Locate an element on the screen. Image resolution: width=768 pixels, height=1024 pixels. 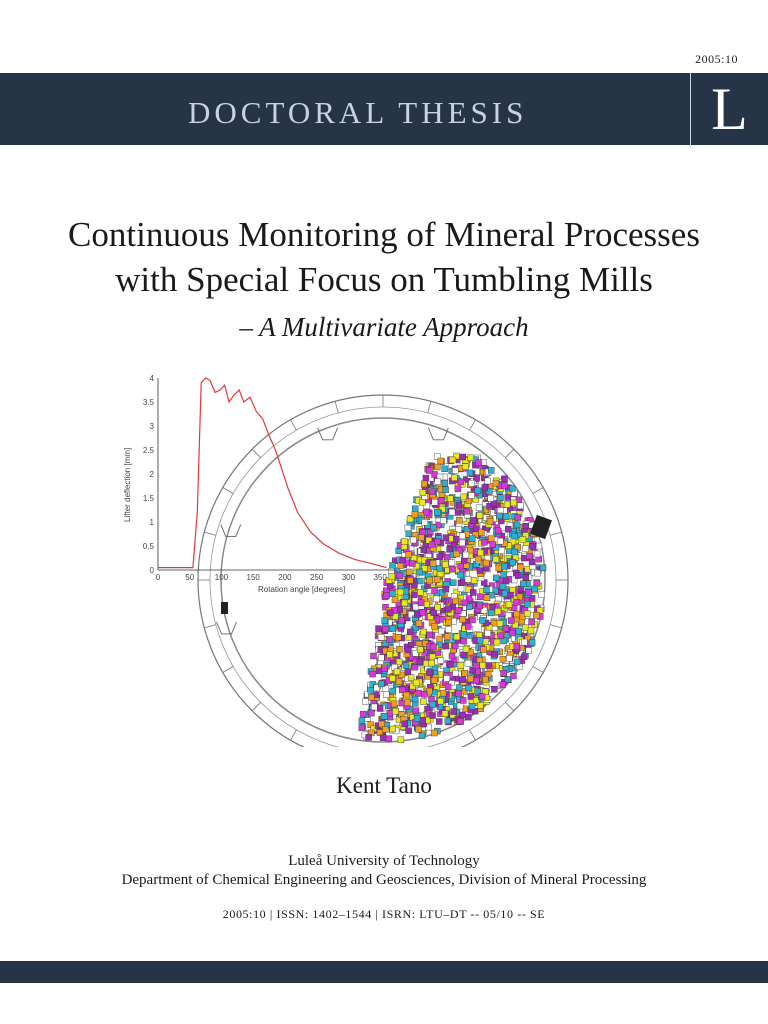
banner-divider is located at coordinates (690, 109).